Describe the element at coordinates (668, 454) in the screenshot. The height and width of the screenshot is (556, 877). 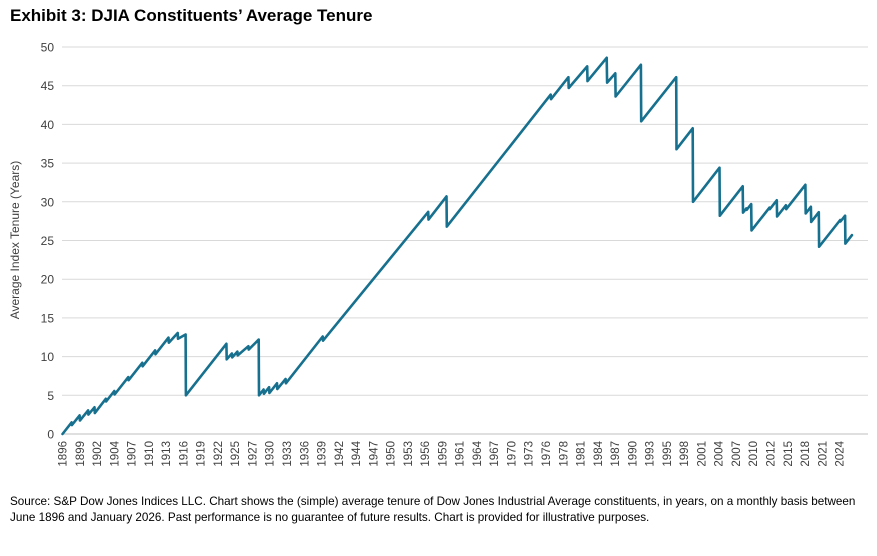
I see `x-axis-tick-label: 1995` at that location.